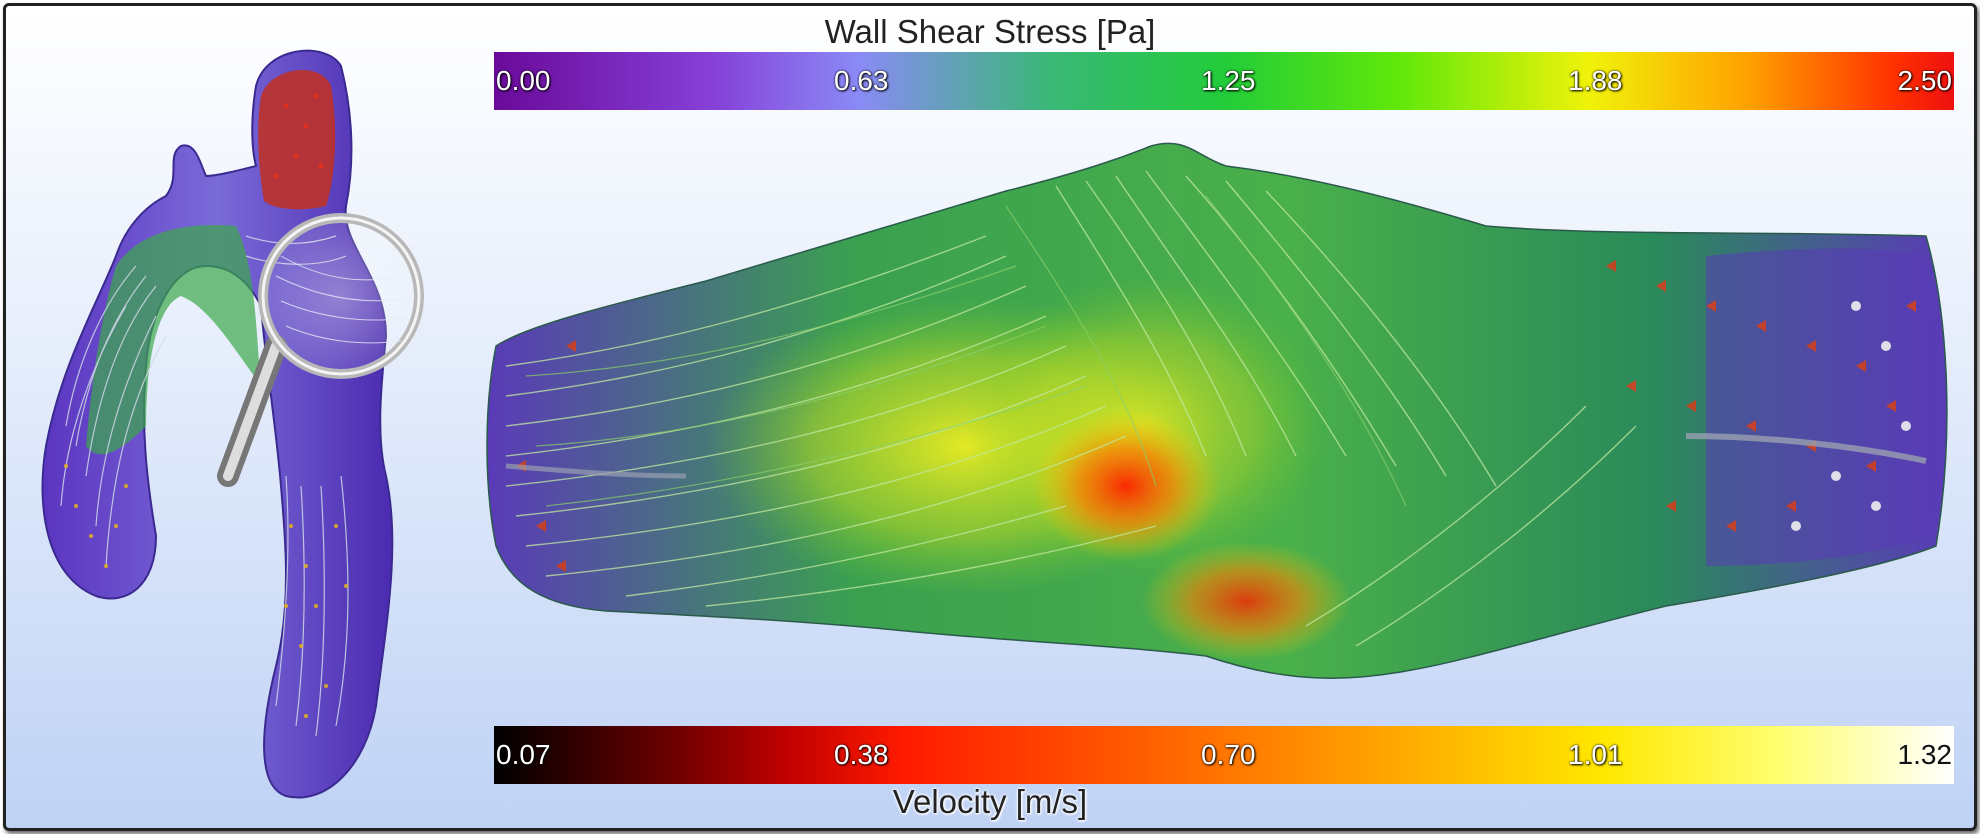  Describe the element at coordinates (1228, 754) in the screenshot. I see `velocity-tick: 0.70` at that location.